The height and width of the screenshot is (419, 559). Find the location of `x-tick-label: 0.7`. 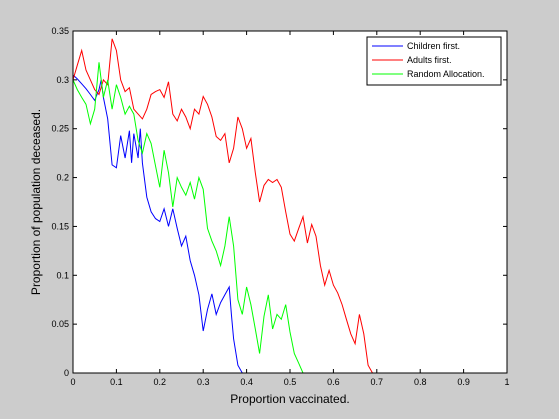

x-tick-label: 0.7 is located at coordinates (377, 382).